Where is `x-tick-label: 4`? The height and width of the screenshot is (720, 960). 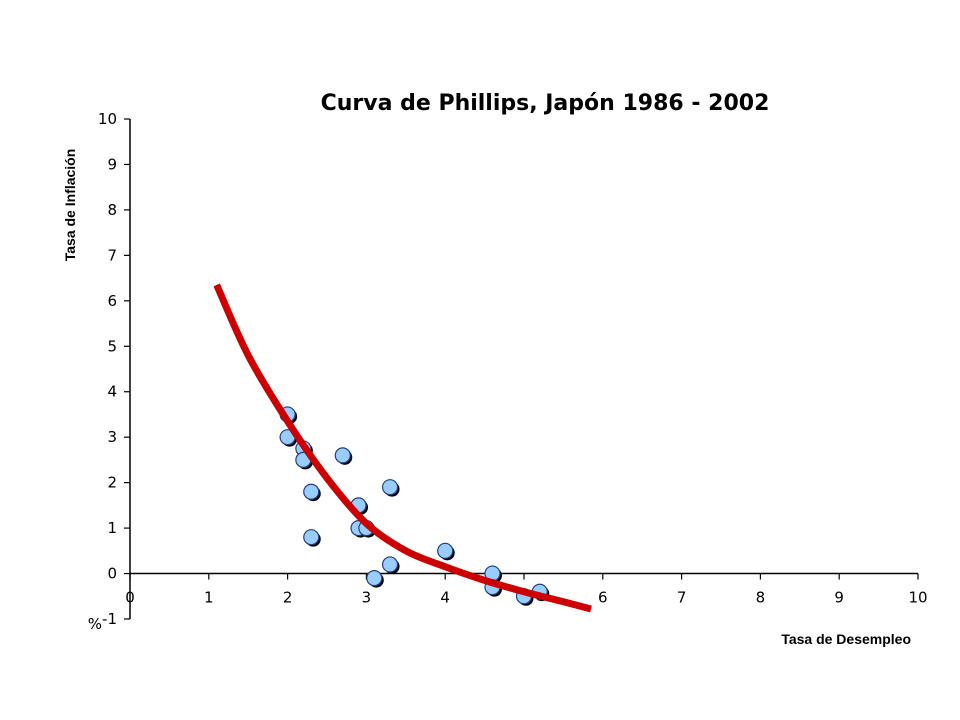 x-tick-label: 4 is located at coordinates (445, 598).